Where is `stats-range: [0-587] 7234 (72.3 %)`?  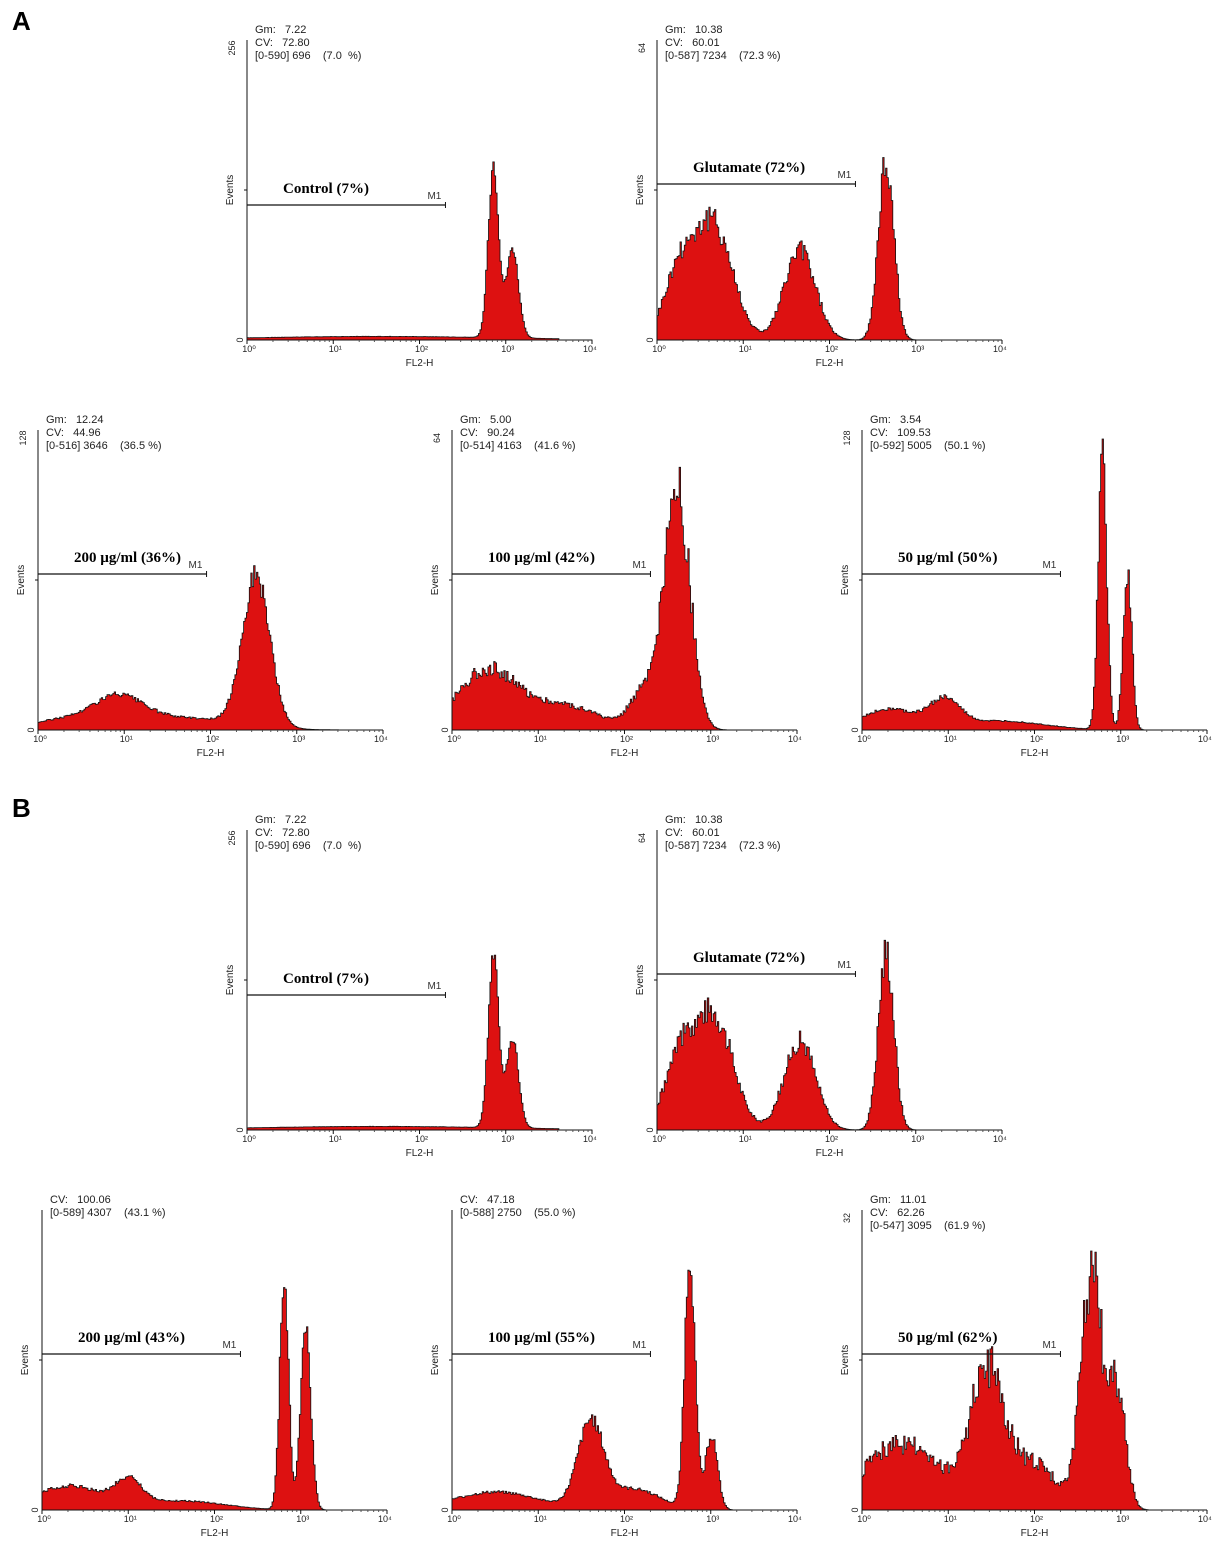 stats-range: [0-587] 7234 (72.3 %) is located at coordinates (723, 846).